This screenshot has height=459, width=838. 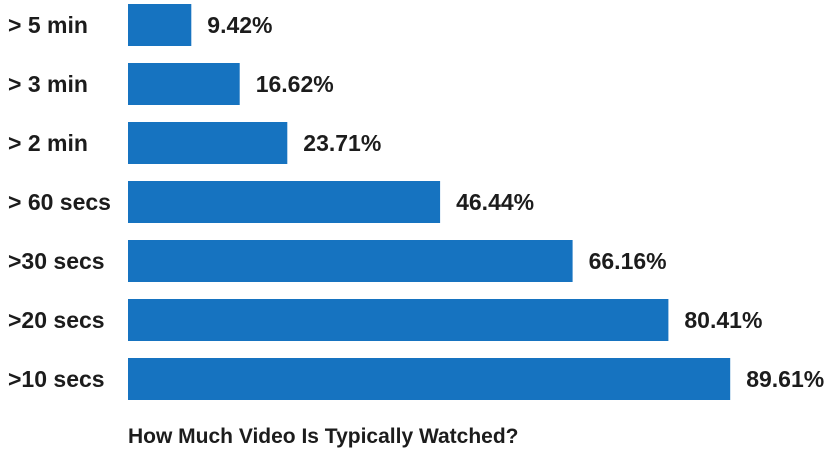 I want to click on value-label: 46.44%, so click(x=495, y=202).